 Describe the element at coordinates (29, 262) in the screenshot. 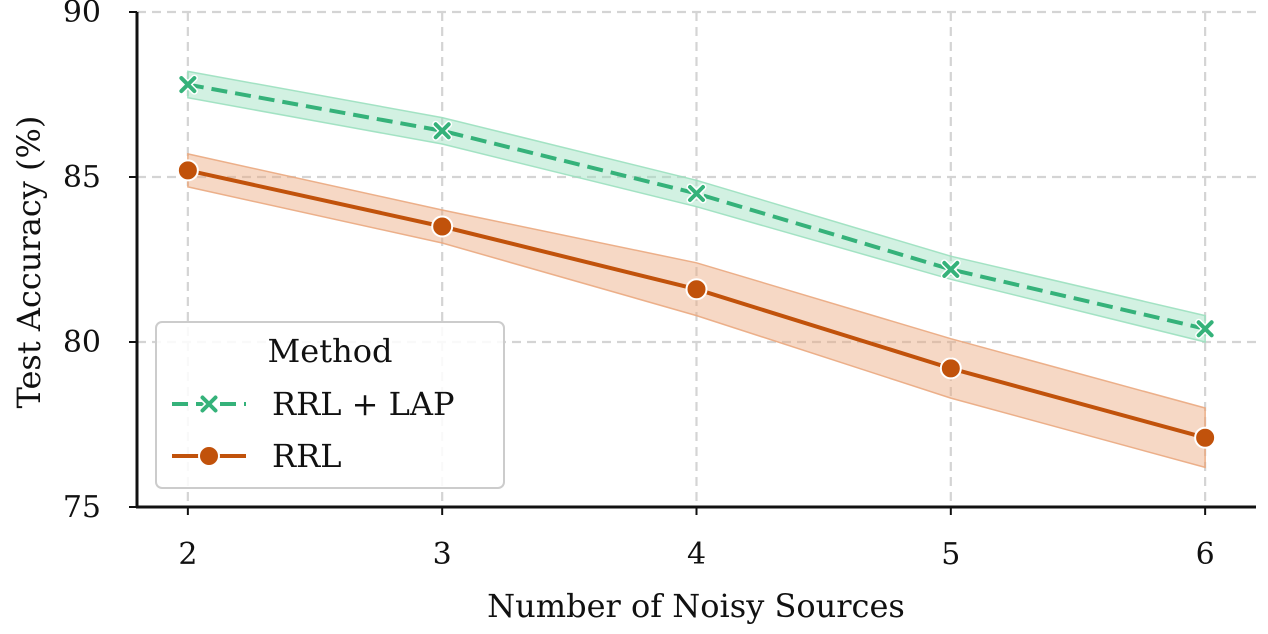

I see `y-axis-title: Test Accuracy (%)` at that location.